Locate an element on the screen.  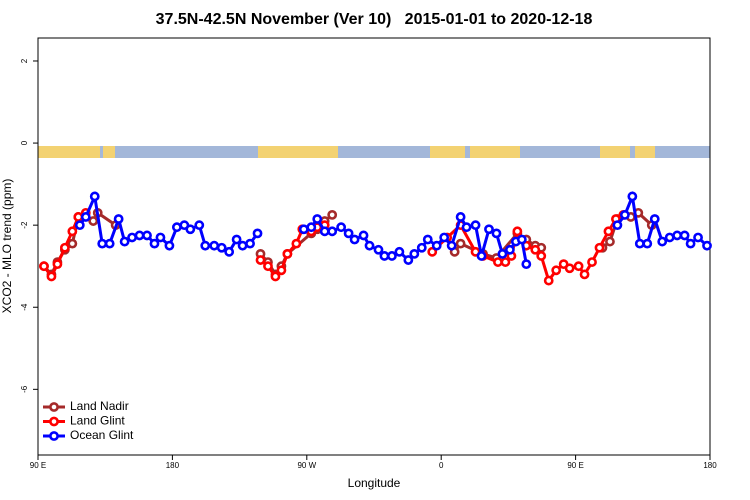
x-tick-label: 0 is located at coordinates (441, 465).